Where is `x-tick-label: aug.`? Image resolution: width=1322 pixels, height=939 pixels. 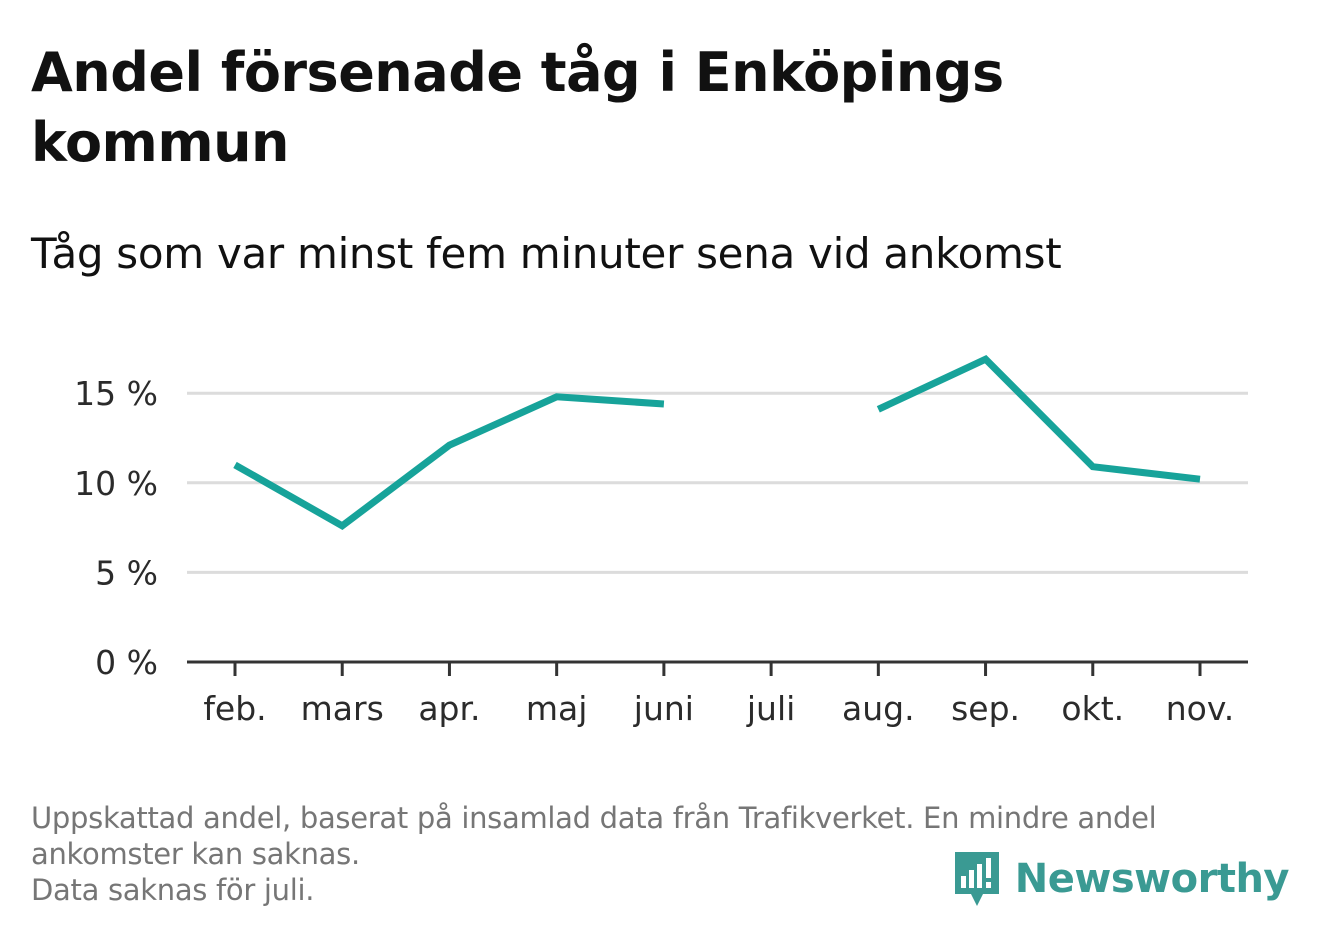 x-tick-label: aug. is located at coordinates (878, 708).